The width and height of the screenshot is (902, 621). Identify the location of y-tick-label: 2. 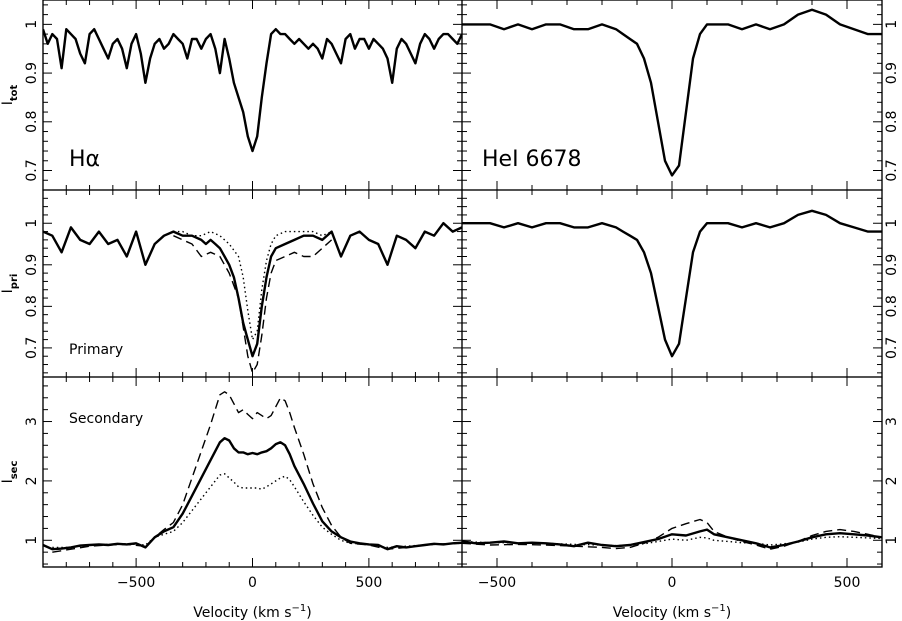
(32, 480).